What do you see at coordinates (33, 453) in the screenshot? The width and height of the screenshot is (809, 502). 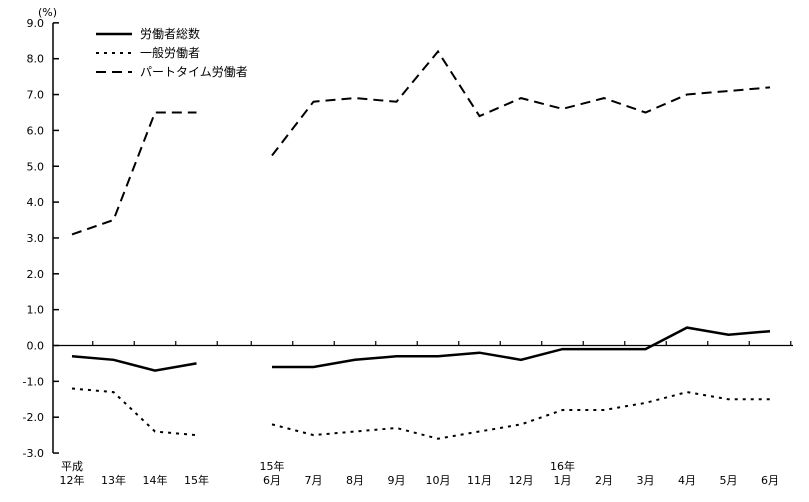 I see `y-axis-tick-label: -3.0` at bounding box center [33, 453].